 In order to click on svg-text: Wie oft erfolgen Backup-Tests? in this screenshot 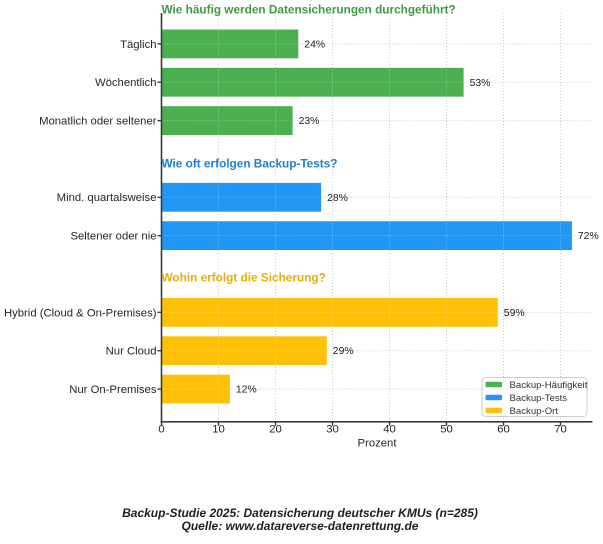, I will do `click(250, 163)`.